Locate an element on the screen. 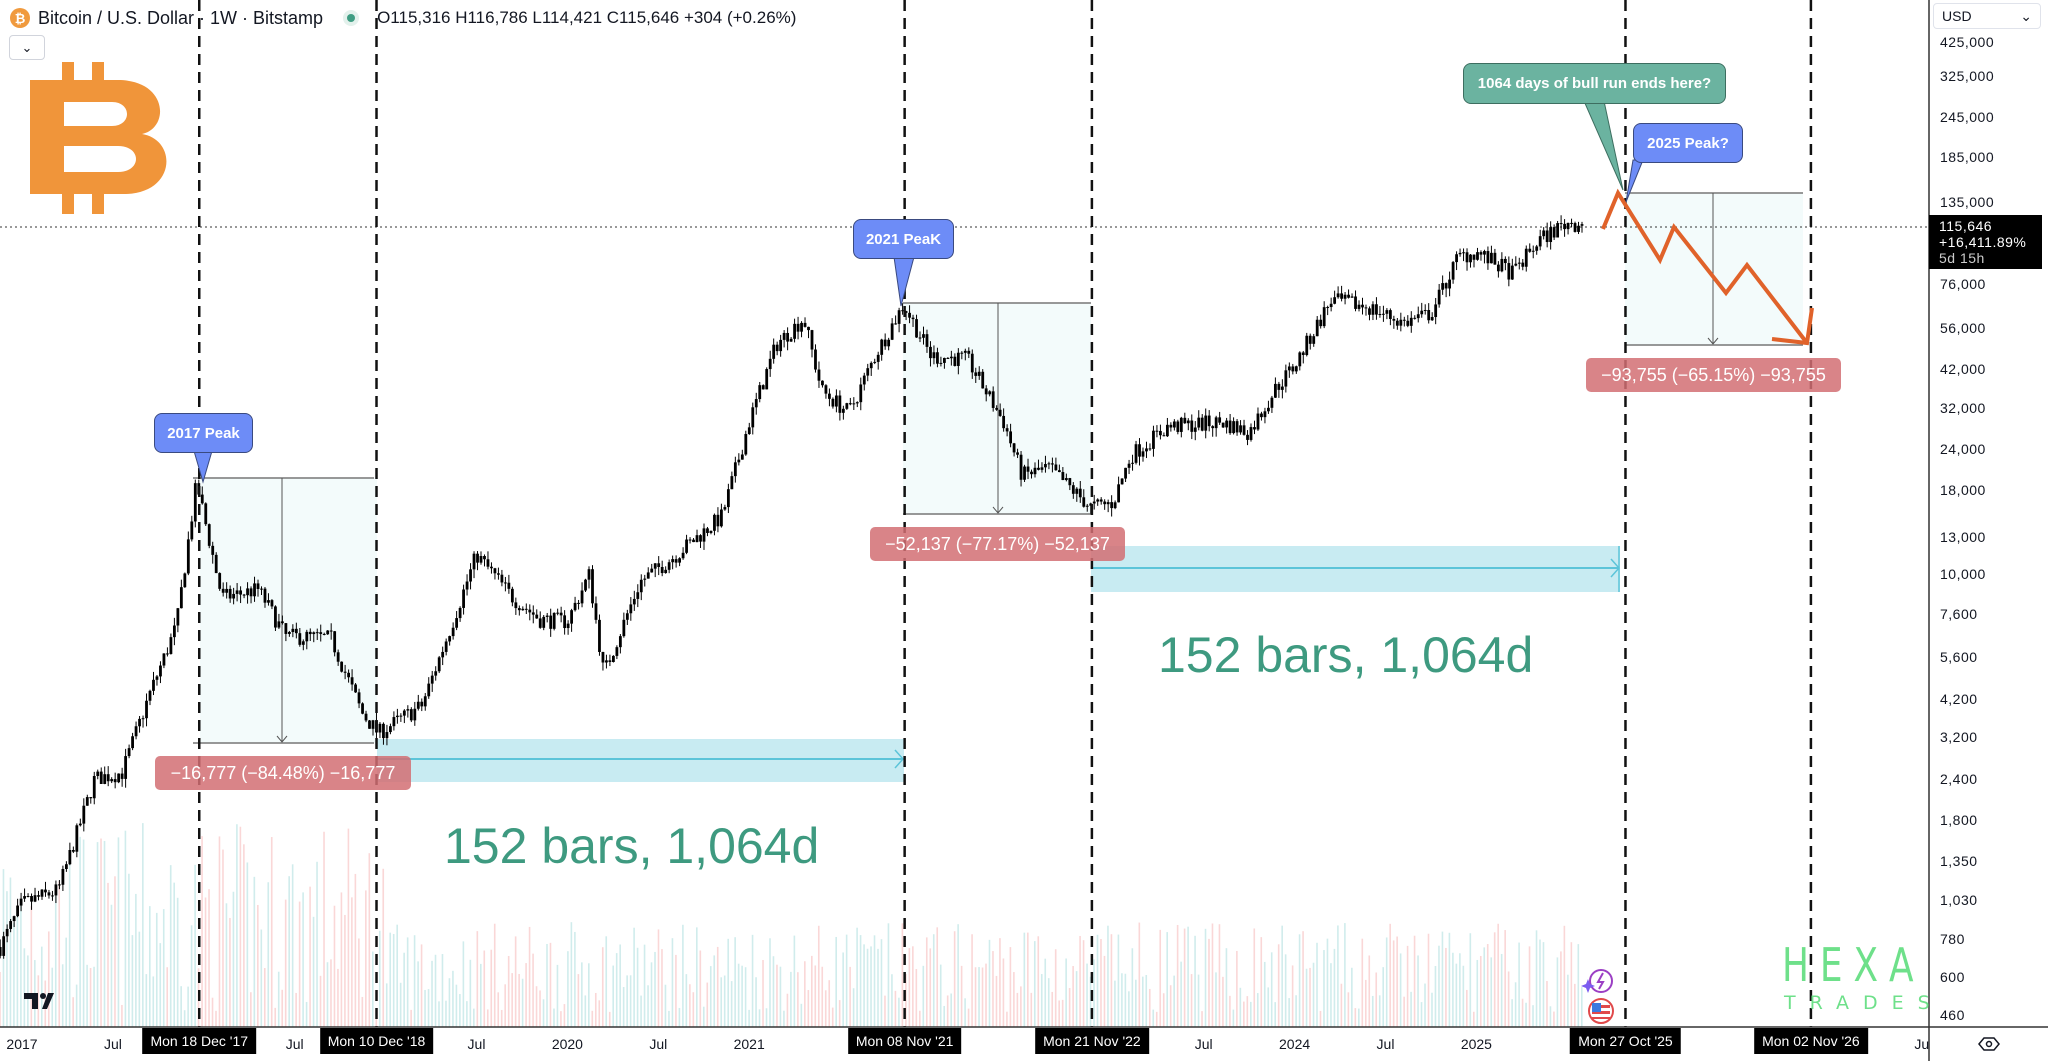 Image resolution: width=2048 pixels, height=1061 pixels. us-flag-icon is located at coordinates (1601, 1011).